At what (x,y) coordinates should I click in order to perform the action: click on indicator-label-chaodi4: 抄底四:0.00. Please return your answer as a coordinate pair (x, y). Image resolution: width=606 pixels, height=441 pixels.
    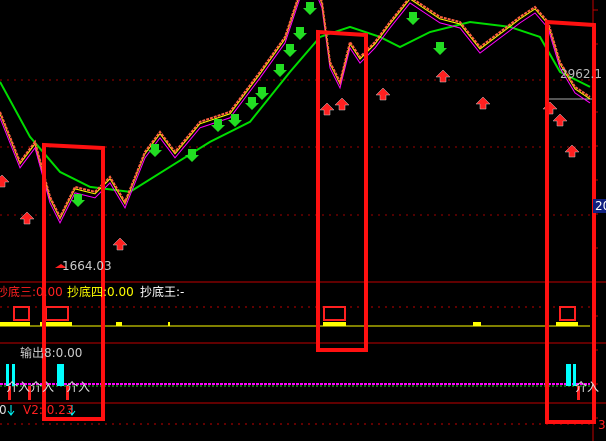
    Looking at the image, I should click on (100, 292).